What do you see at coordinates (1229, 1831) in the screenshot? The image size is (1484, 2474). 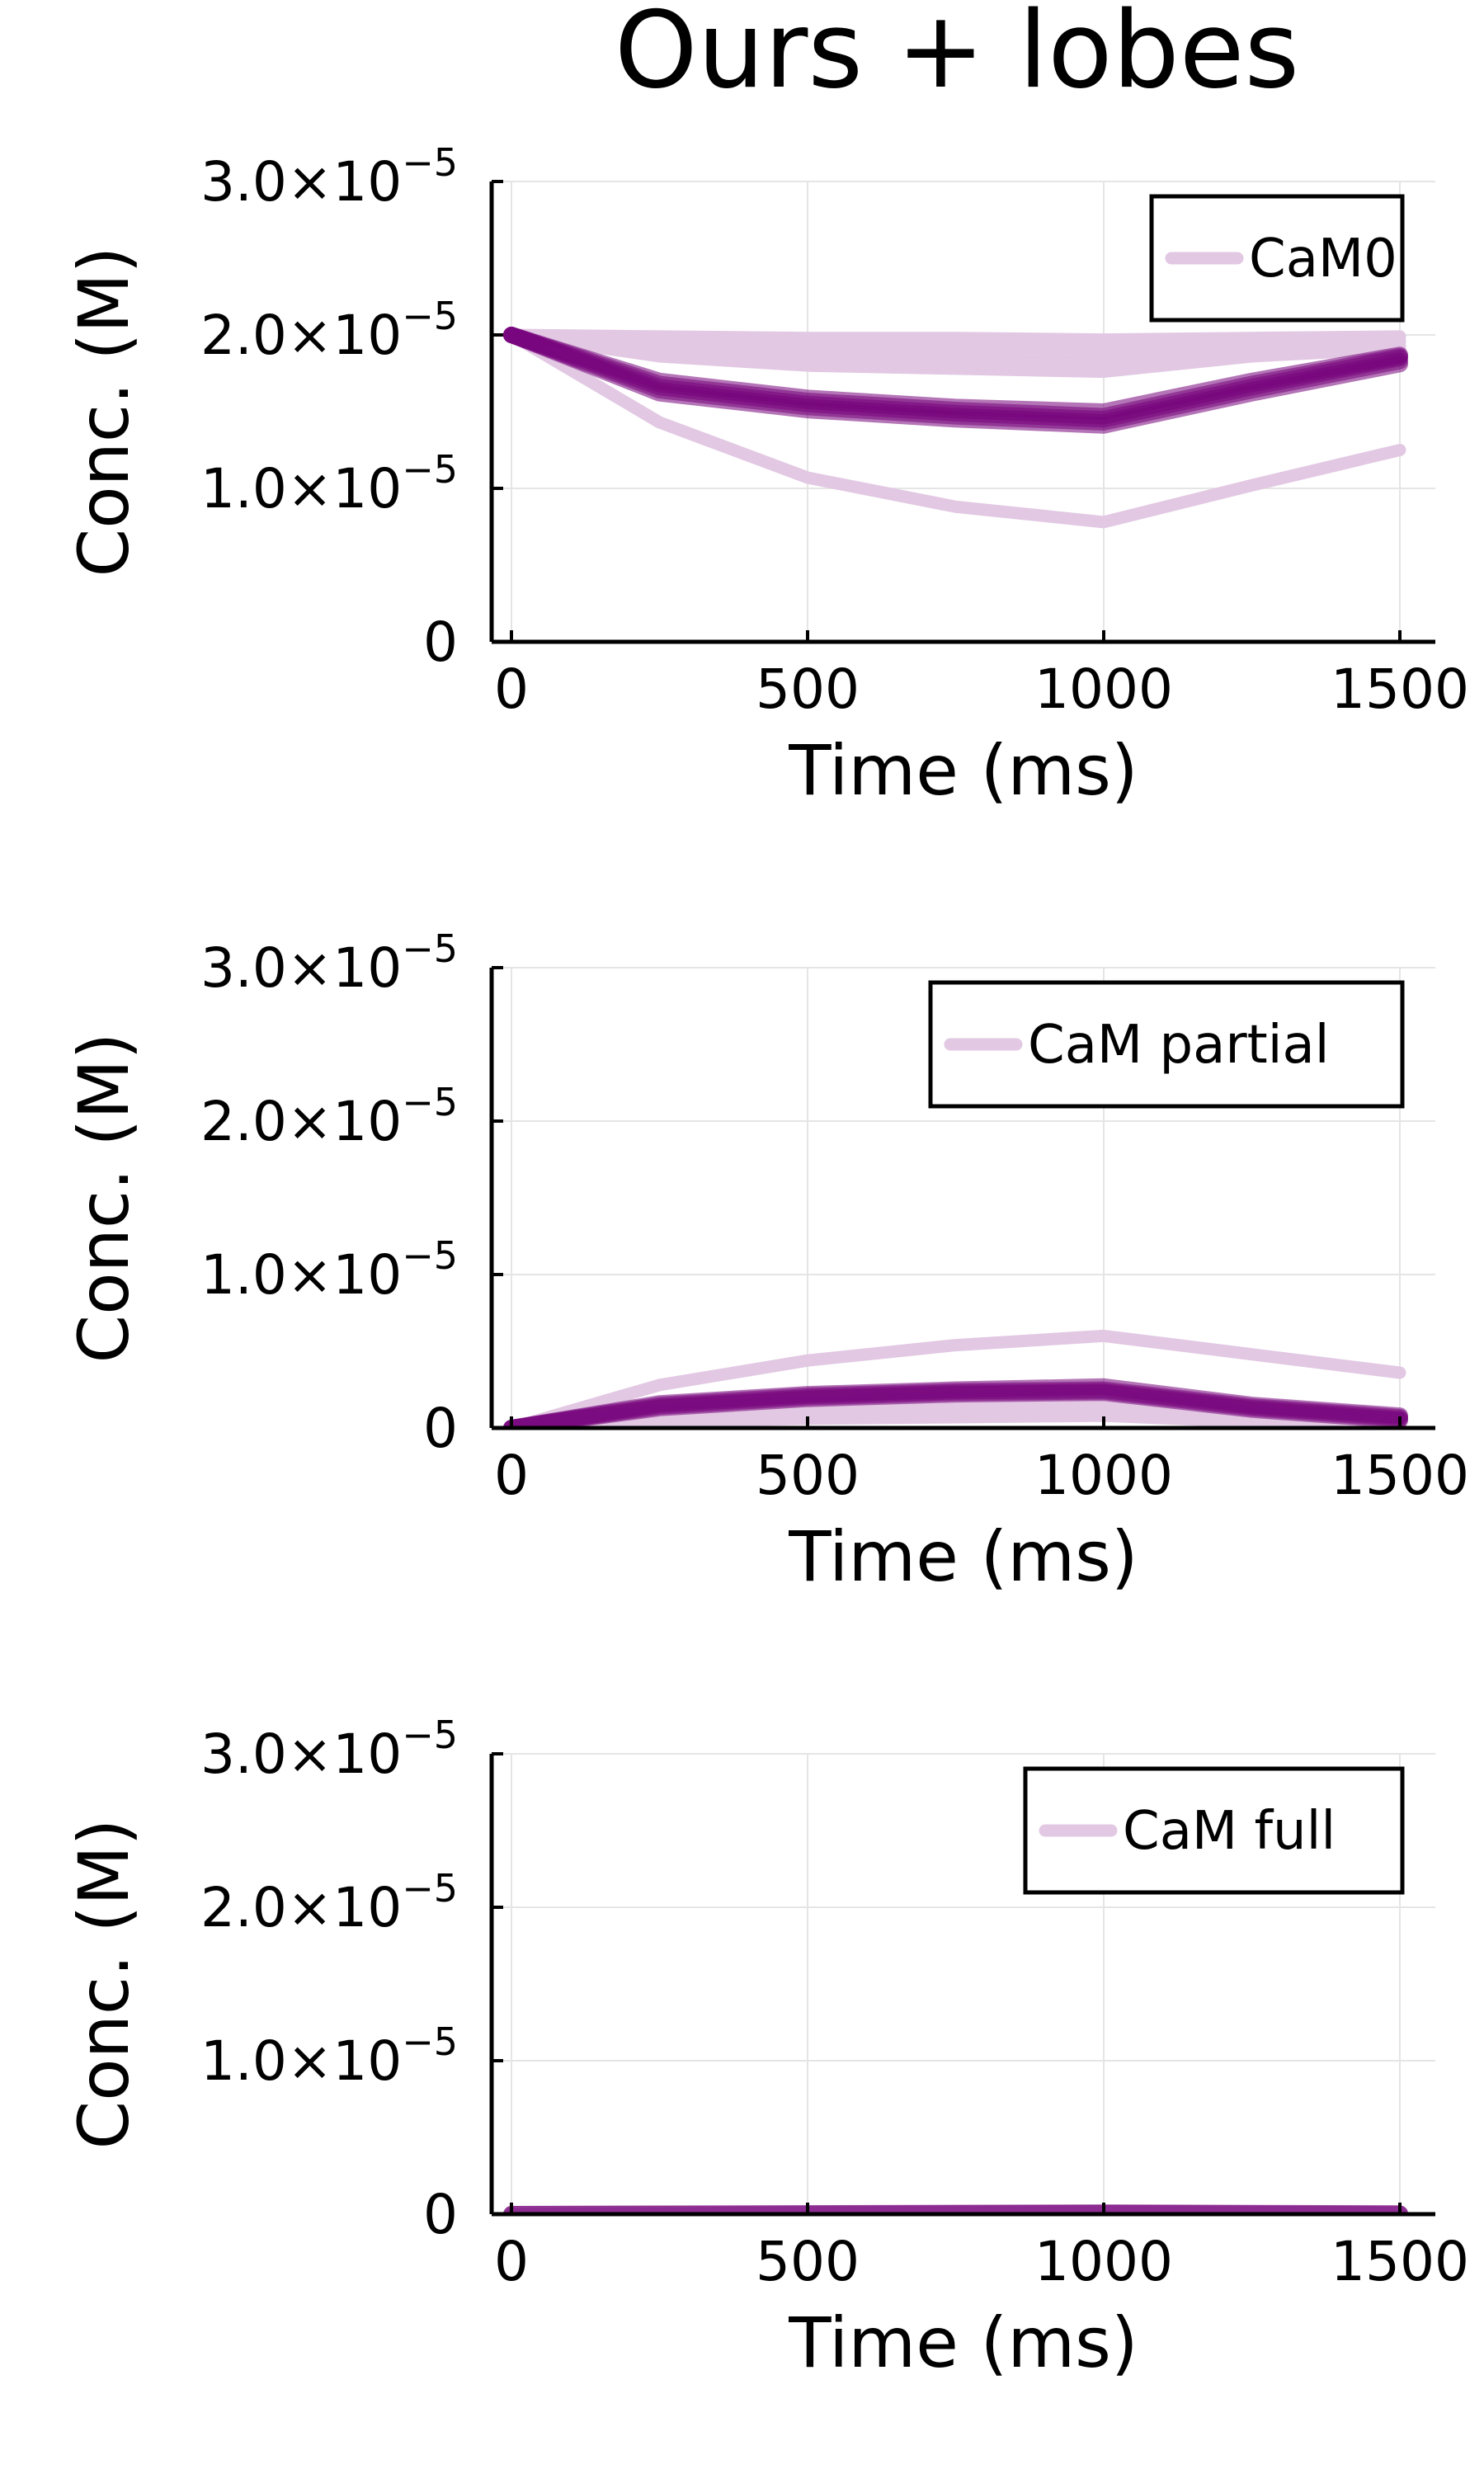 I see `legend-label: CaM full` at bounding box center [1229, 1831].